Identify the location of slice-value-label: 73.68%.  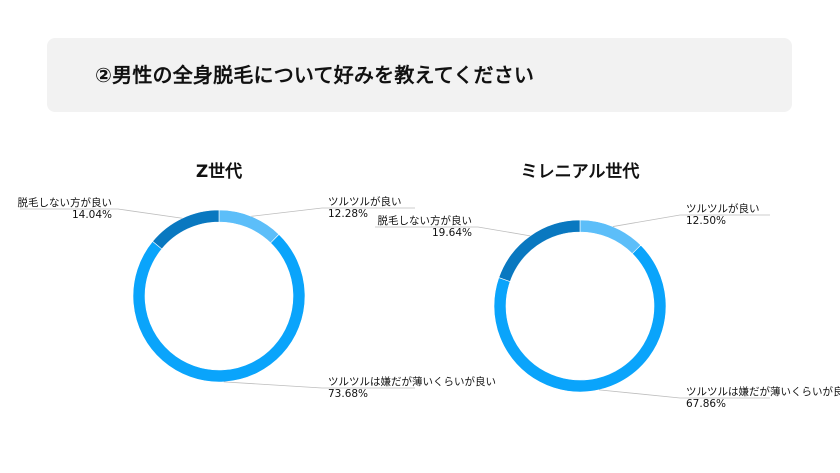
(348, 394).